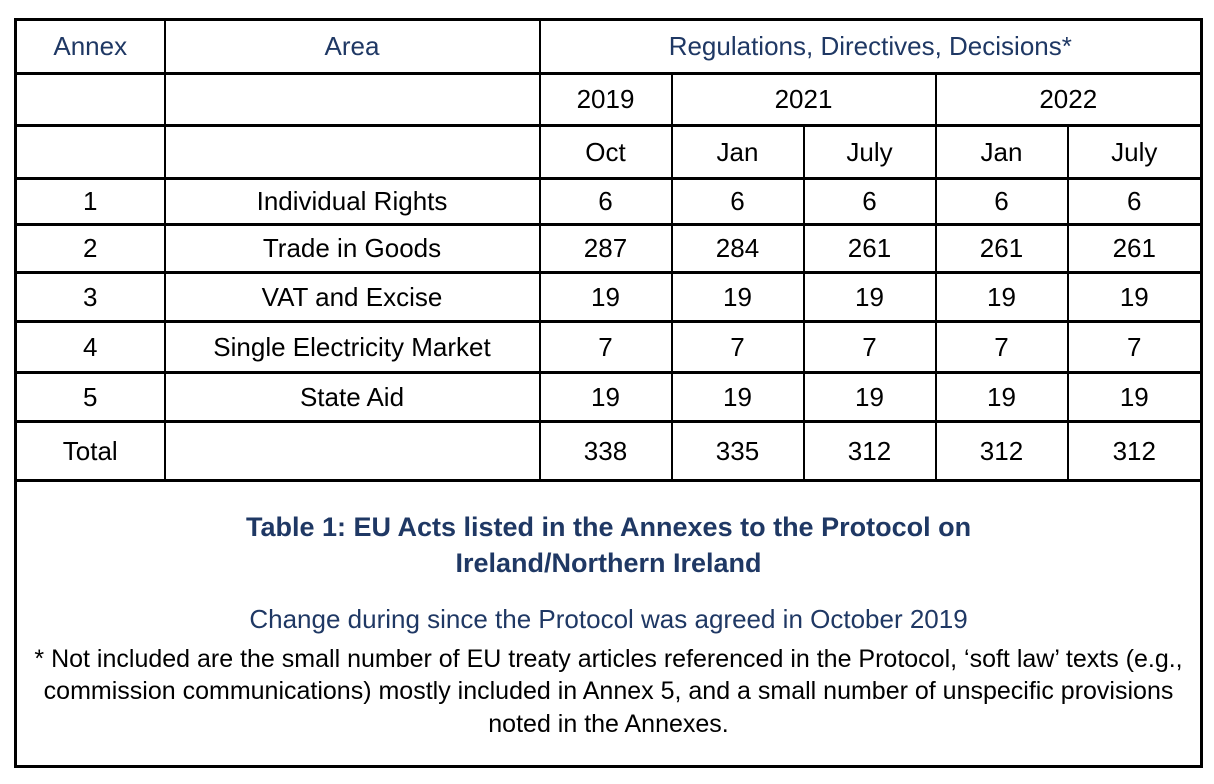 This screenshot has height=784, width=1214. Describe the element at coordinates (352, 397) in the screenshot. I see `area-cell: State Aid` at that location.